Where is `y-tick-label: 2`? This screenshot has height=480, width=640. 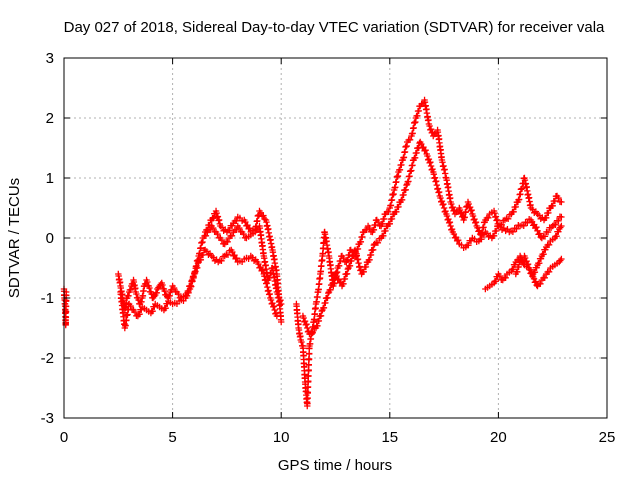 y-tick-label: 2 is located at coordinates (50, 118).